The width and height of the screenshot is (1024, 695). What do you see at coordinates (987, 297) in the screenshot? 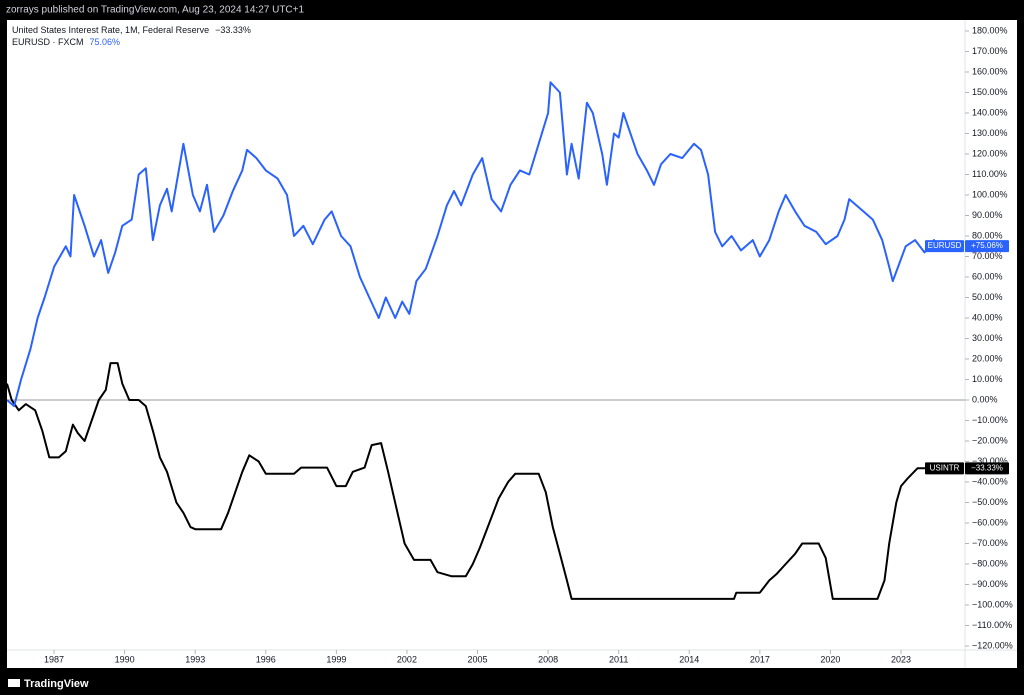
I see `y-tick-label: 50.00%` at bounding box center [987, 297].